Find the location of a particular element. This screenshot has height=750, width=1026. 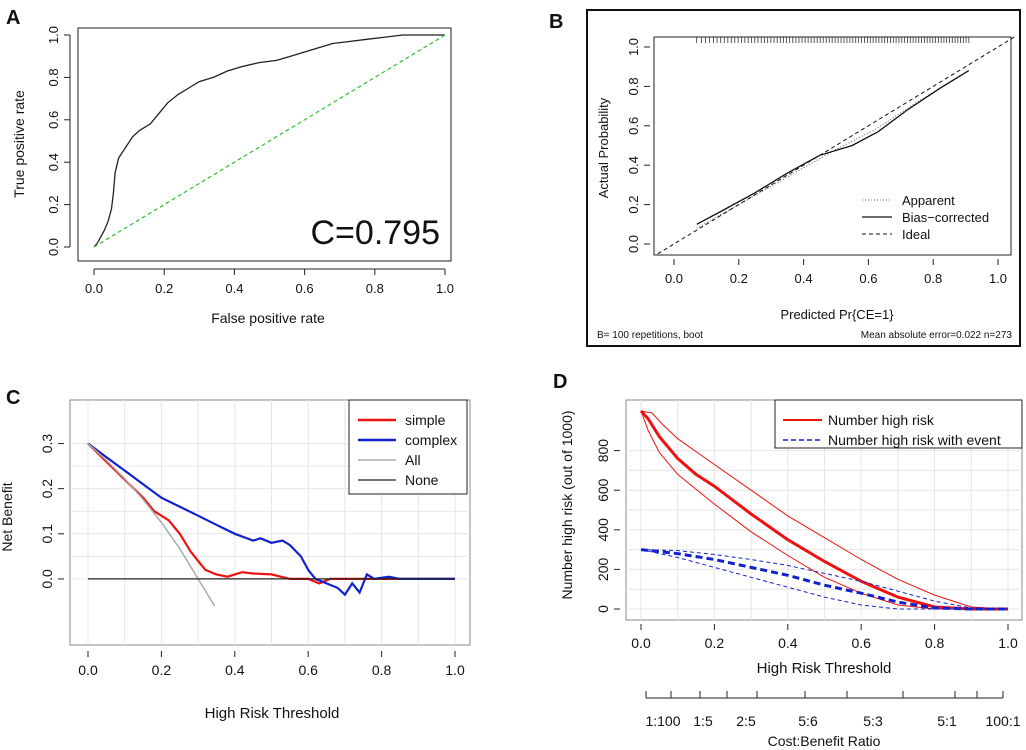

d-series-event-upper is located at coordinates (824, 579).